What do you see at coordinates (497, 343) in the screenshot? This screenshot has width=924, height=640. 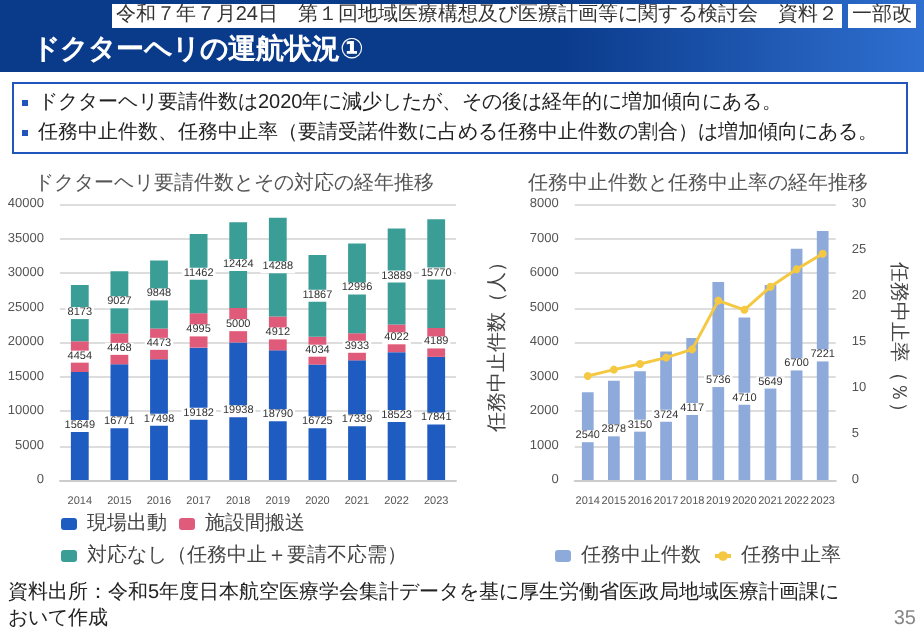 I see `y-axis-title: 任務中止件数（人）` at bounding box center [497, 343].